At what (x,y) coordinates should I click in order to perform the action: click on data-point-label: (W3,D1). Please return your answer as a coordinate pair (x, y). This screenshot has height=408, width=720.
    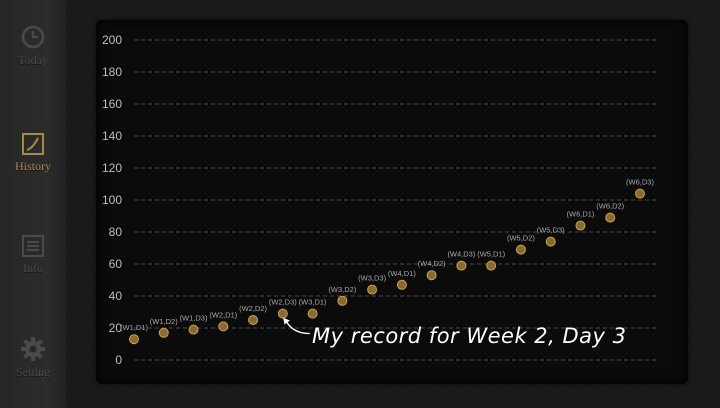
    Looking at the image, I should click on (313, 302).